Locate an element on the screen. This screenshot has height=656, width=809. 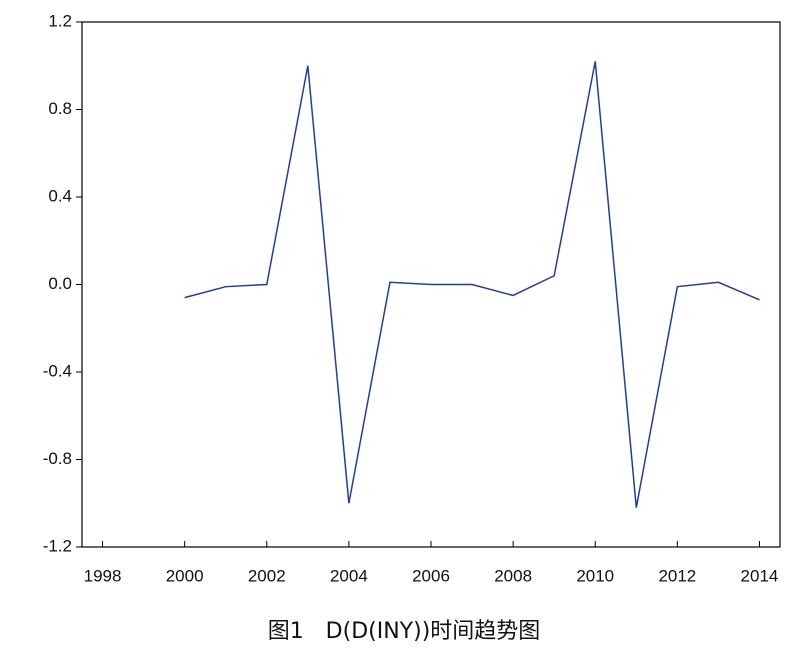
x-tick-label: 2004 is located at coordinates (349, 575).